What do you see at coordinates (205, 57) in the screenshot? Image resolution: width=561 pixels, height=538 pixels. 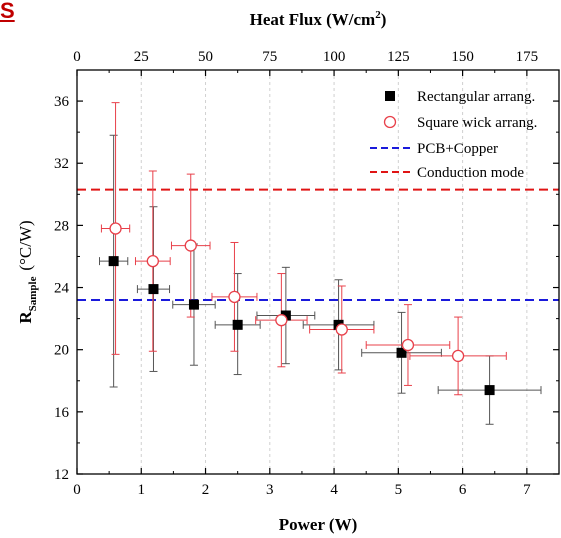 I see `tick-label-top: 50` at bounding box center [205, 57].